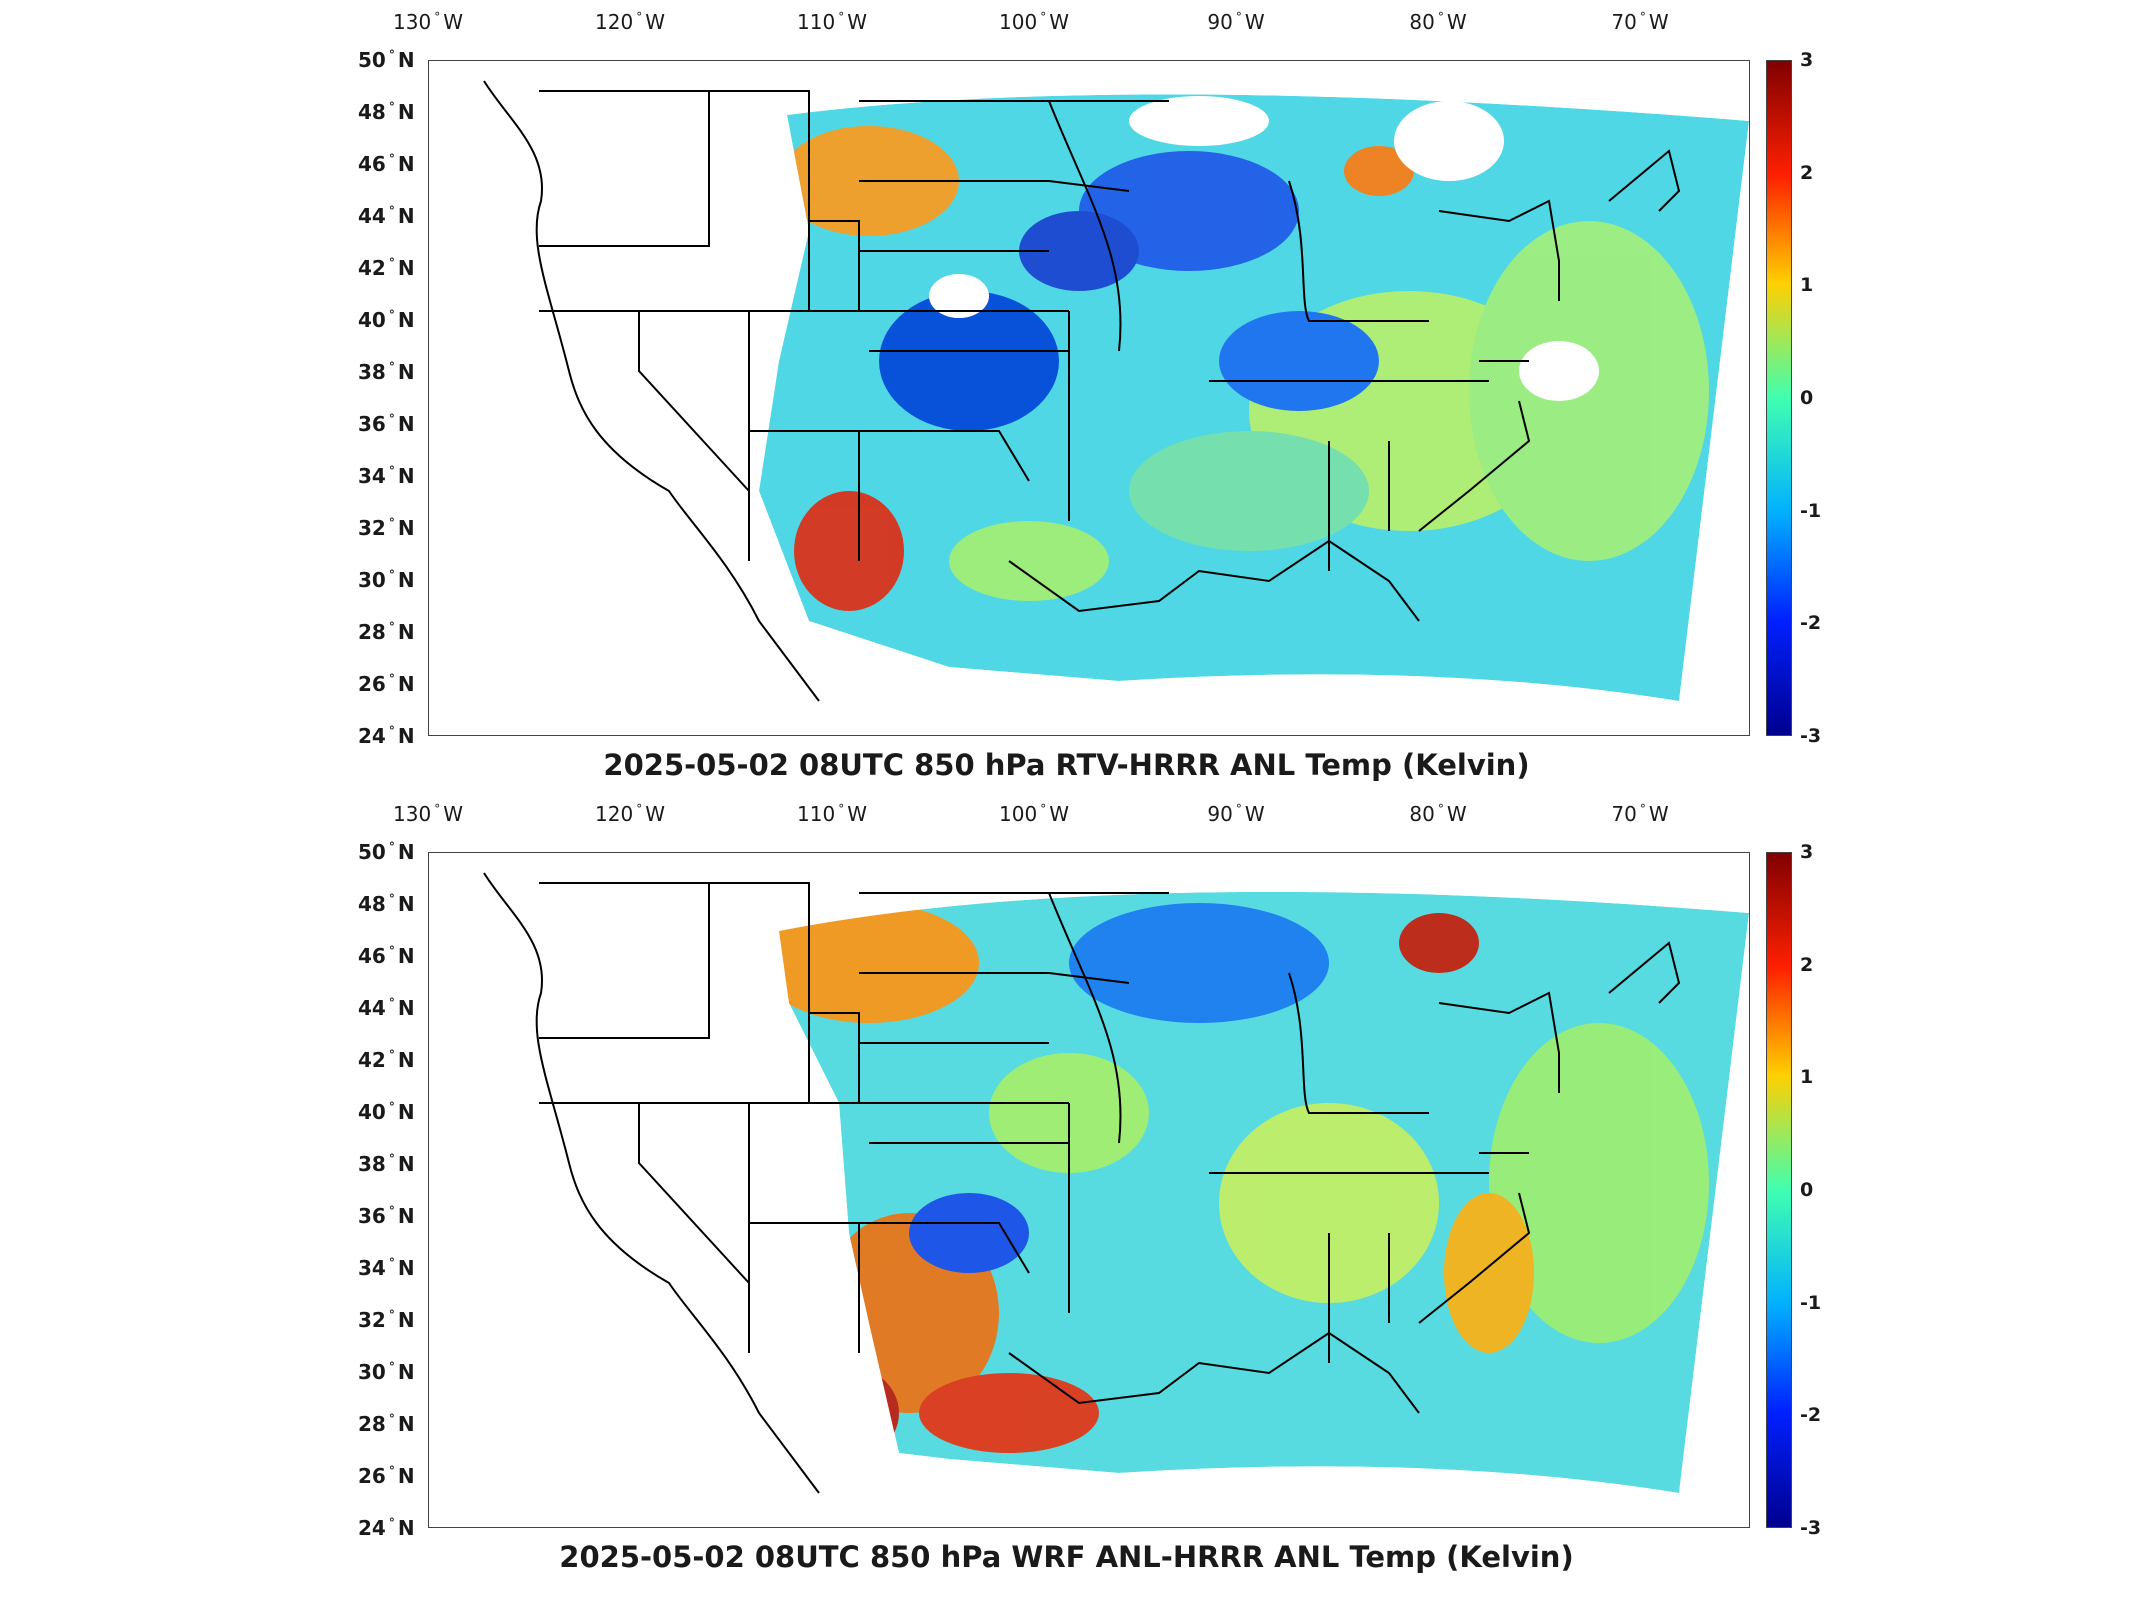  What do you see at coordinates (1264, 248) in the screenshot?
I see `missing-data-gaps` at bounding box center [1264, 248].